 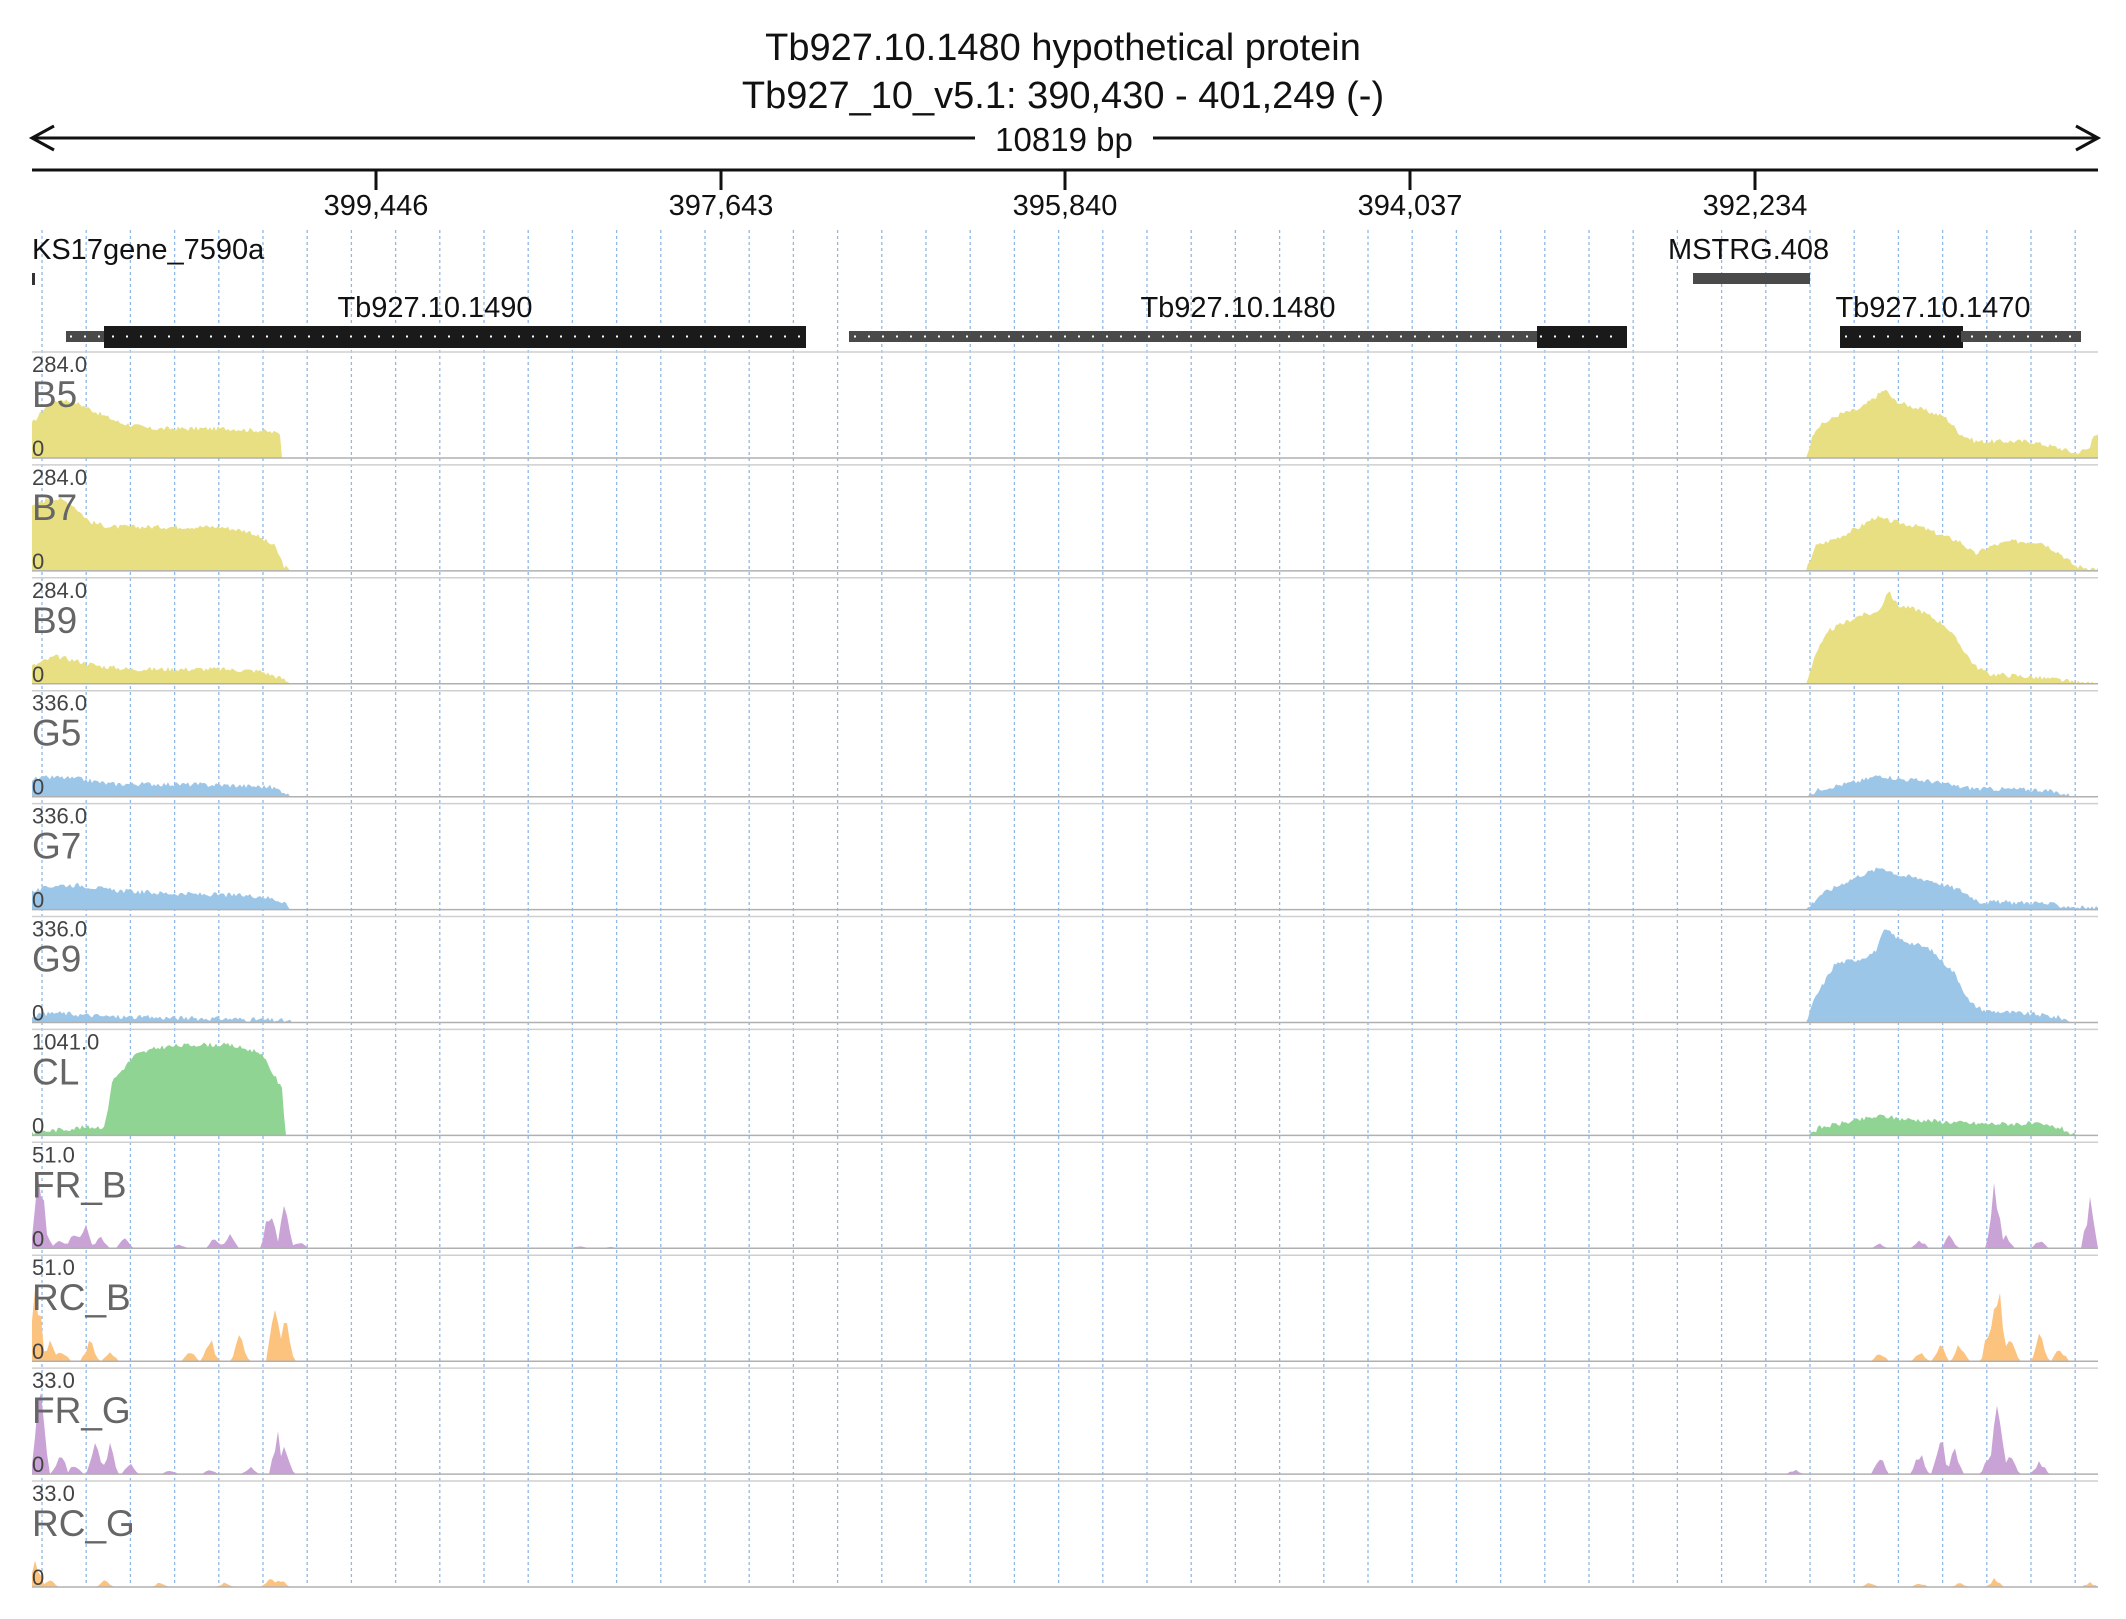 What do you see at coordinates (1751, 278) in the screenshot?
I see `feature-mstrg` at bounding box center [1751, 278].